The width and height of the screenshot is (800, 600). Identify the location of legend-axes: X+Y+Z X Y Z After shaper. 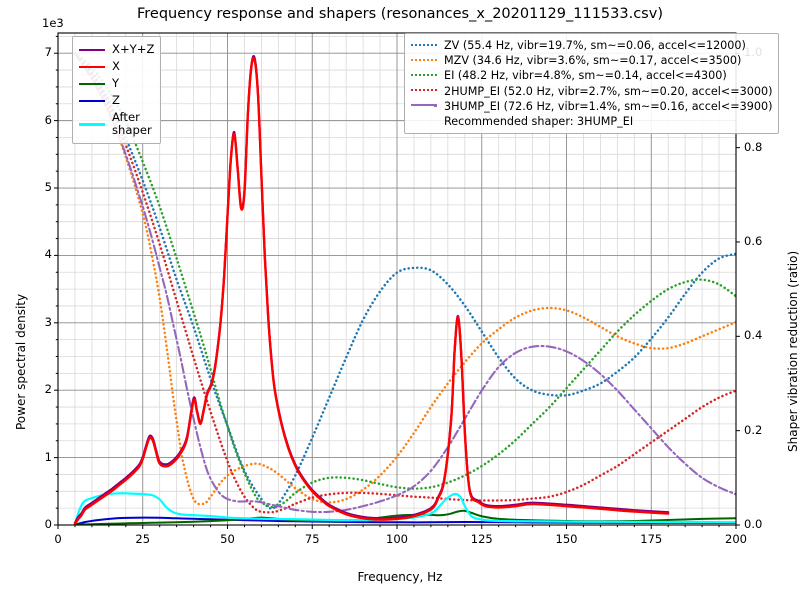
(117, 90).